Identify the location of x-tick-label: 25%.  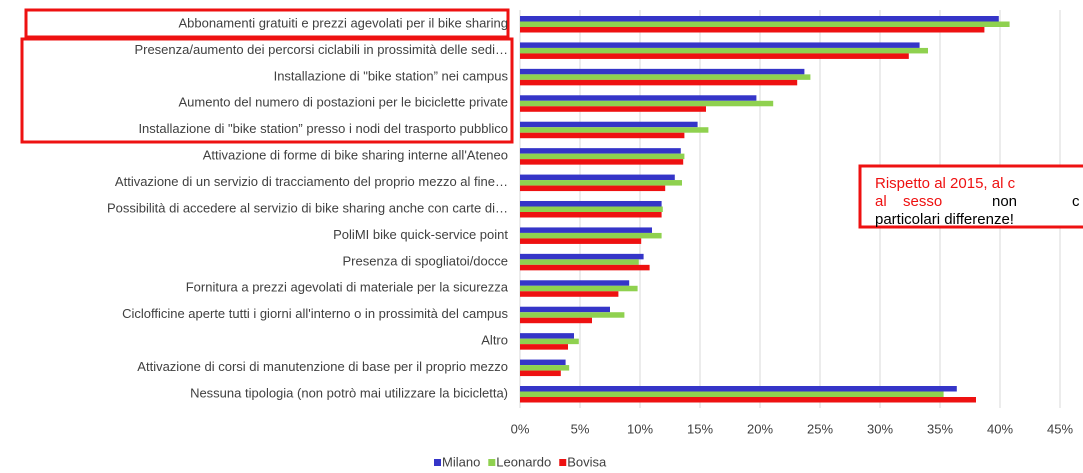
(820, 428).